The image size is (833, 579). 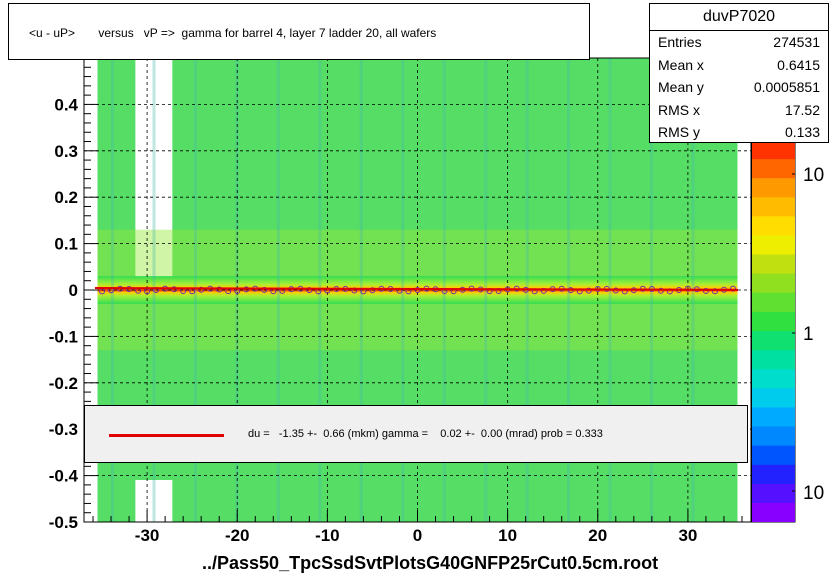 What do you see at coordinates (73, 290) in the screenshot?
I see `y-tick-label: 0` at bounding box center [73, 290].